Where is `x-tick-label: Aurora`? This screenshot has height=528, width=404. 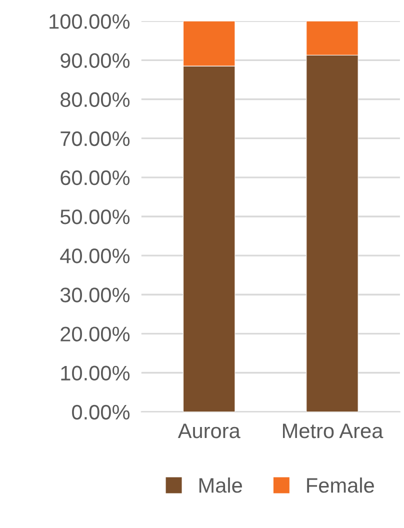
x-tick-label: Aurora is located at coordinates (209, 431).